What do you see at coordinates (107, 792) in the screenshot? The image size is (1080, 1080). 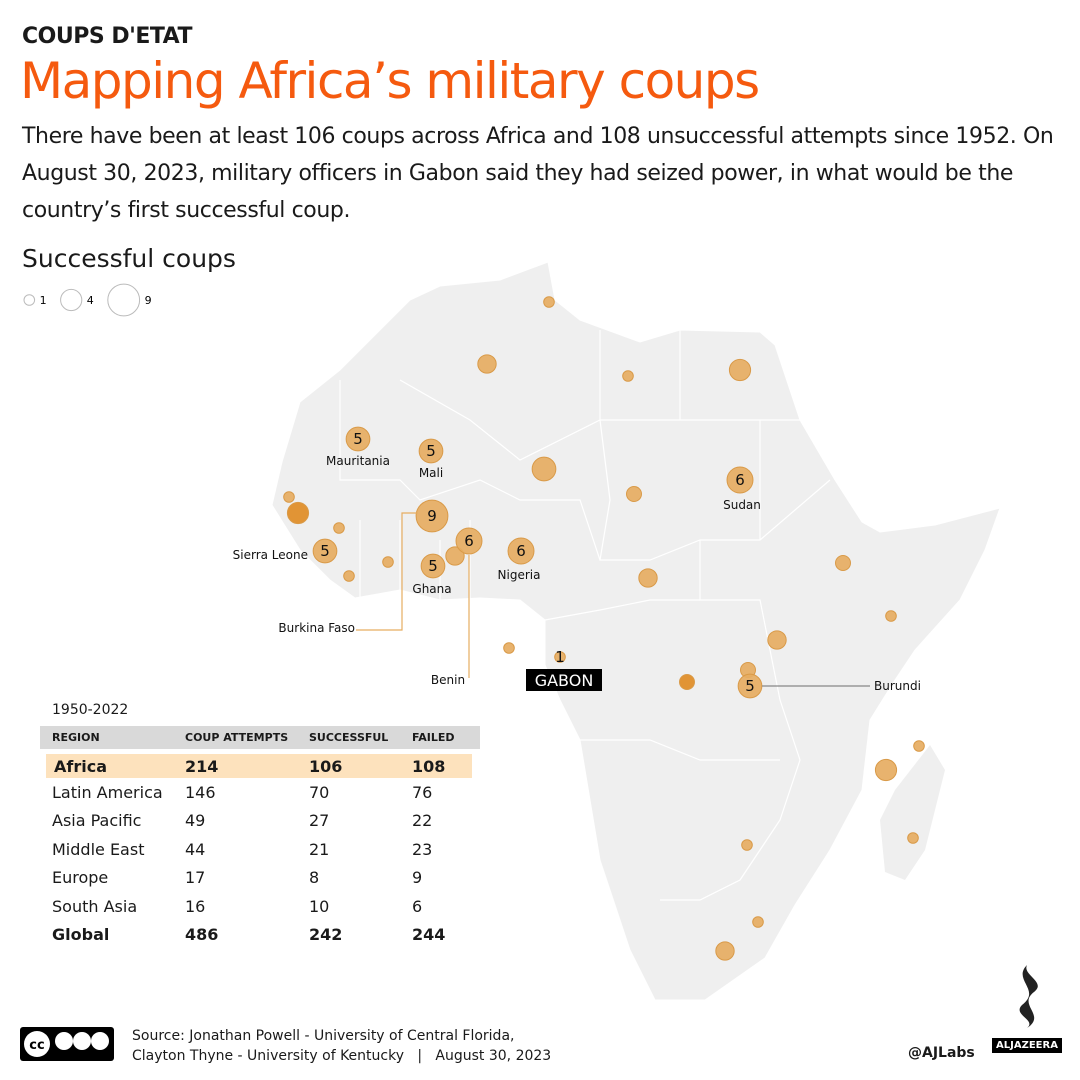 I see `table-cell: Latin America` at bounding box center [107, 792].